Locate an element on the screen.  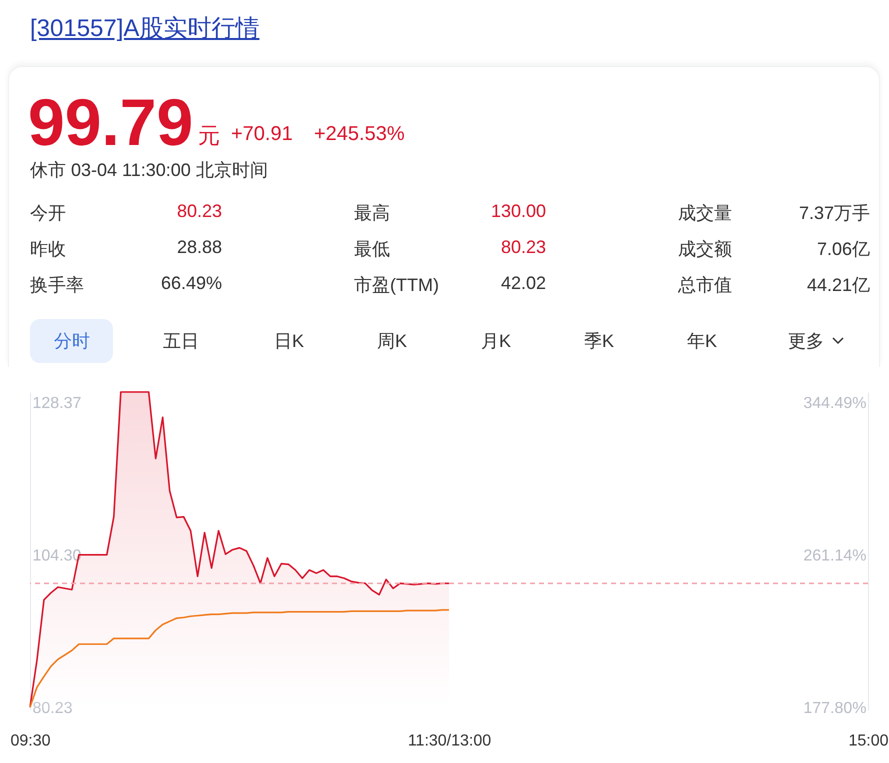
text: 分时 is located at coordinates (72, 341).